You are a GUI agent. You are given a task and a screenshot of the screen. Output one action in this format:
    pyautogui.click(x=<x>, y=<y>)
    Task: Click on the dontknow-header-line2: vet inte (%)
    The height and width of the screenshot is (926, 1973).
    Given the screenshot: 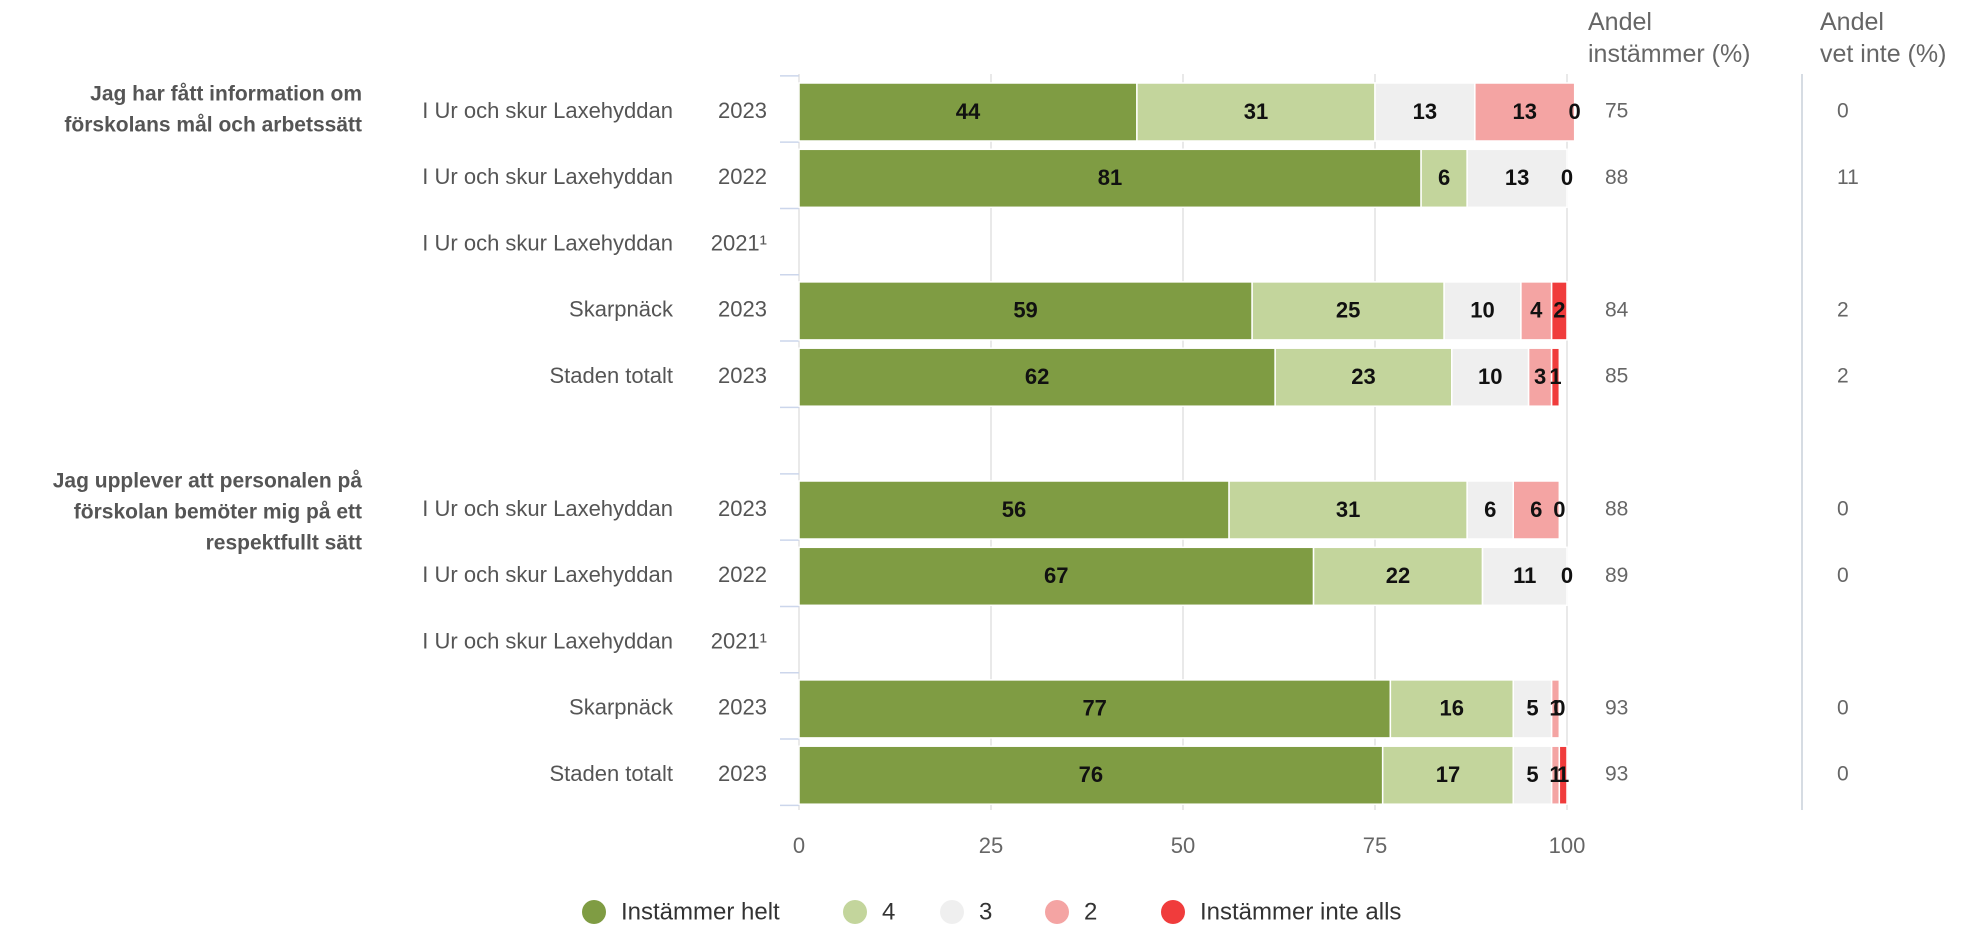 What is the action you would take?
    pyautogui.click(x=1883, y=54)
    